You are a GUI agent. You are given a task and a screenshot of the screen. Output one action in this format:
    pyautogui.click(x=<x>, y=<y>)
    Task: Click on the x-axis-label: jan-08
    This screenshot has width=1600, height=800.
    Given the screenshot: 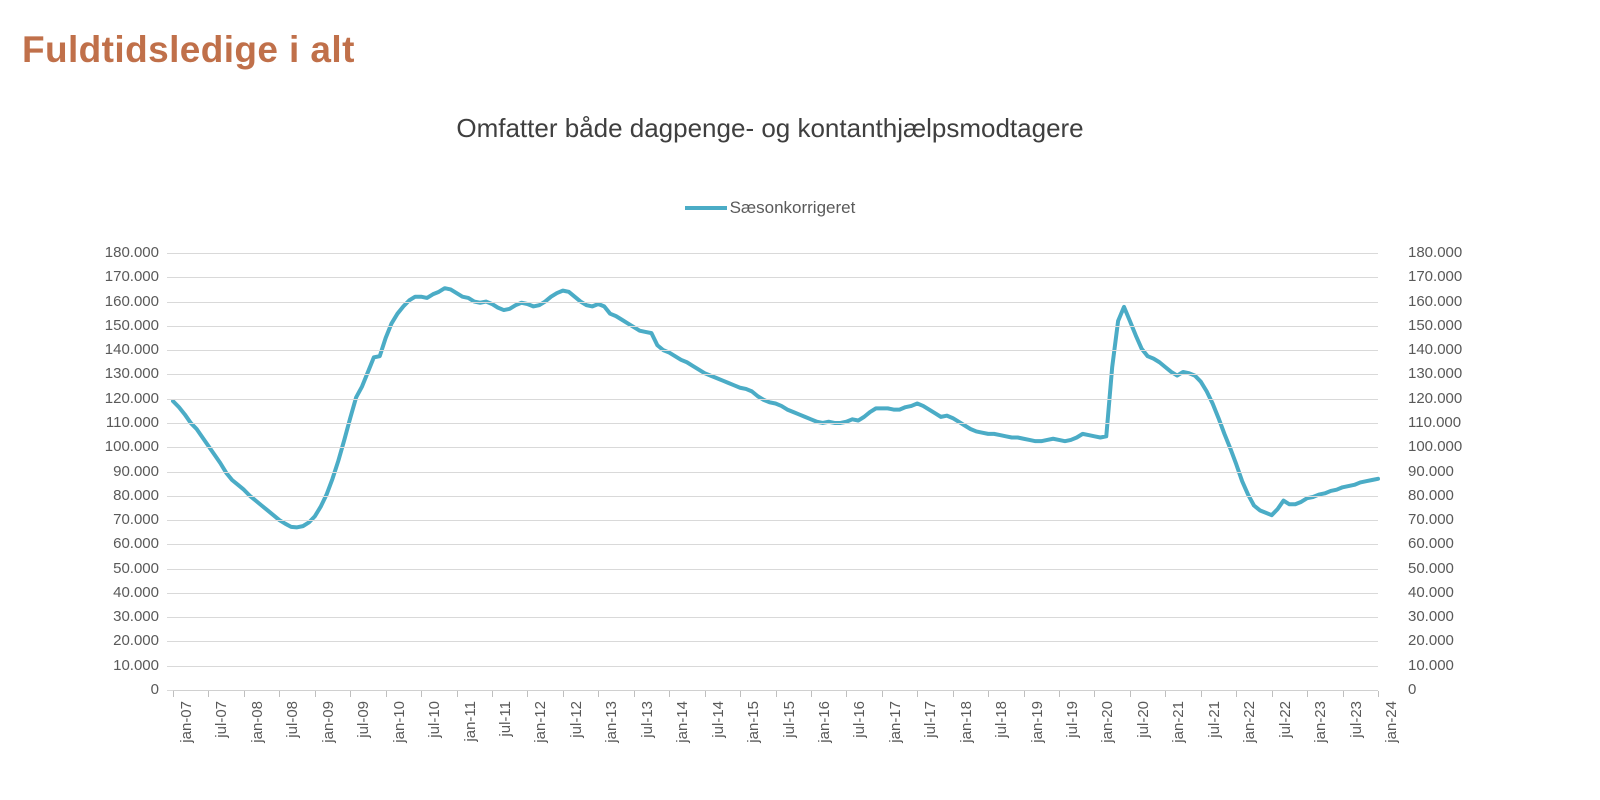 What is the action you would take?
    pyautogui.click(x=257, y=722)
    